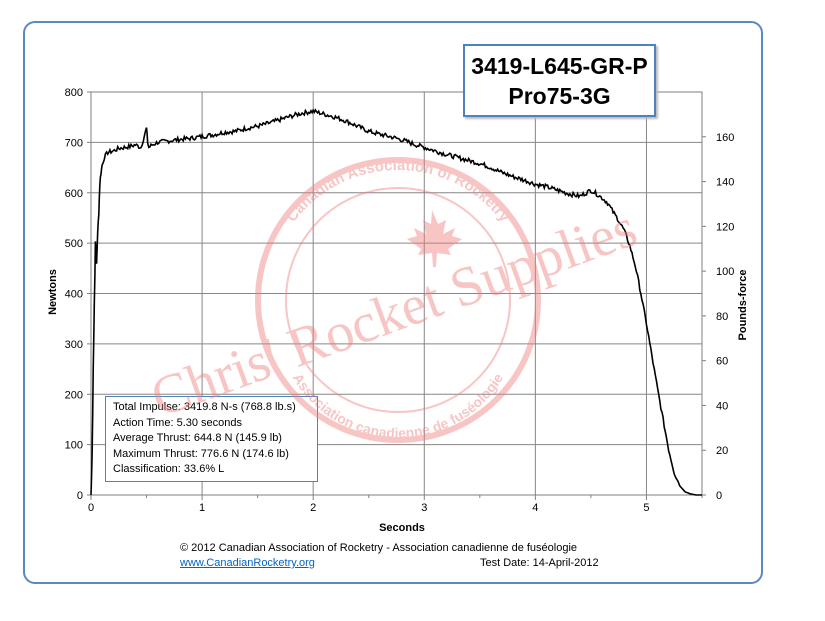  What do you see at coordinates (74, 345) in the screenshot?
I see `y-tick-label: 300` at bounding box center [74, 345].